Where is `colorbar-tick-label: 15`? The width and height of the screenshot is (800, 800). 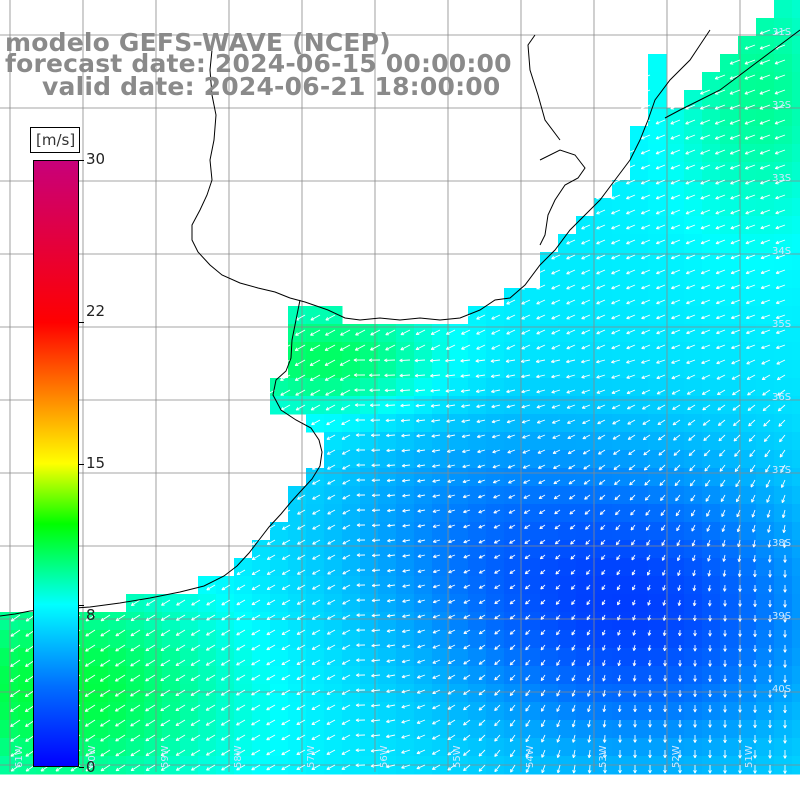
colorbar-tick-label: 15 is located at coordinates (96, 463).